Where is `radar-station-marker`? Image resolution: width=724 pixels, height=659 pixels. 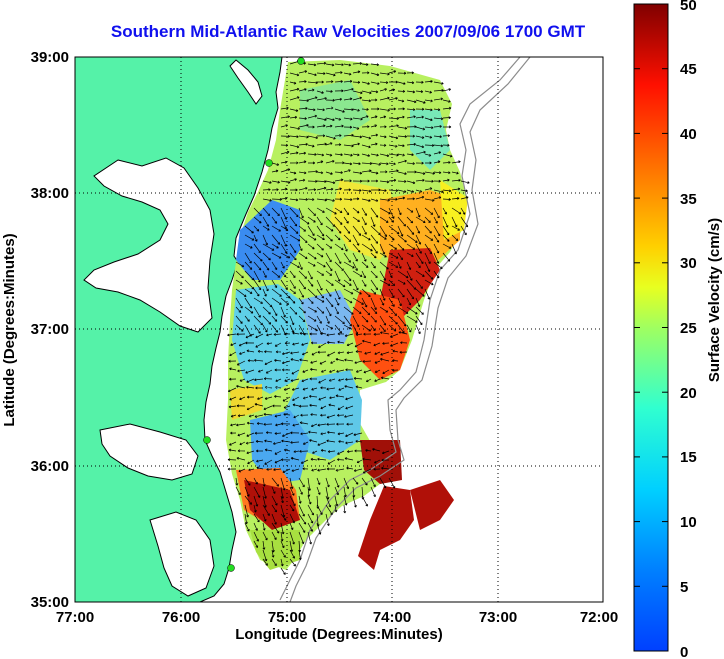 radar-station-marker is located at coordinates (207, 440).